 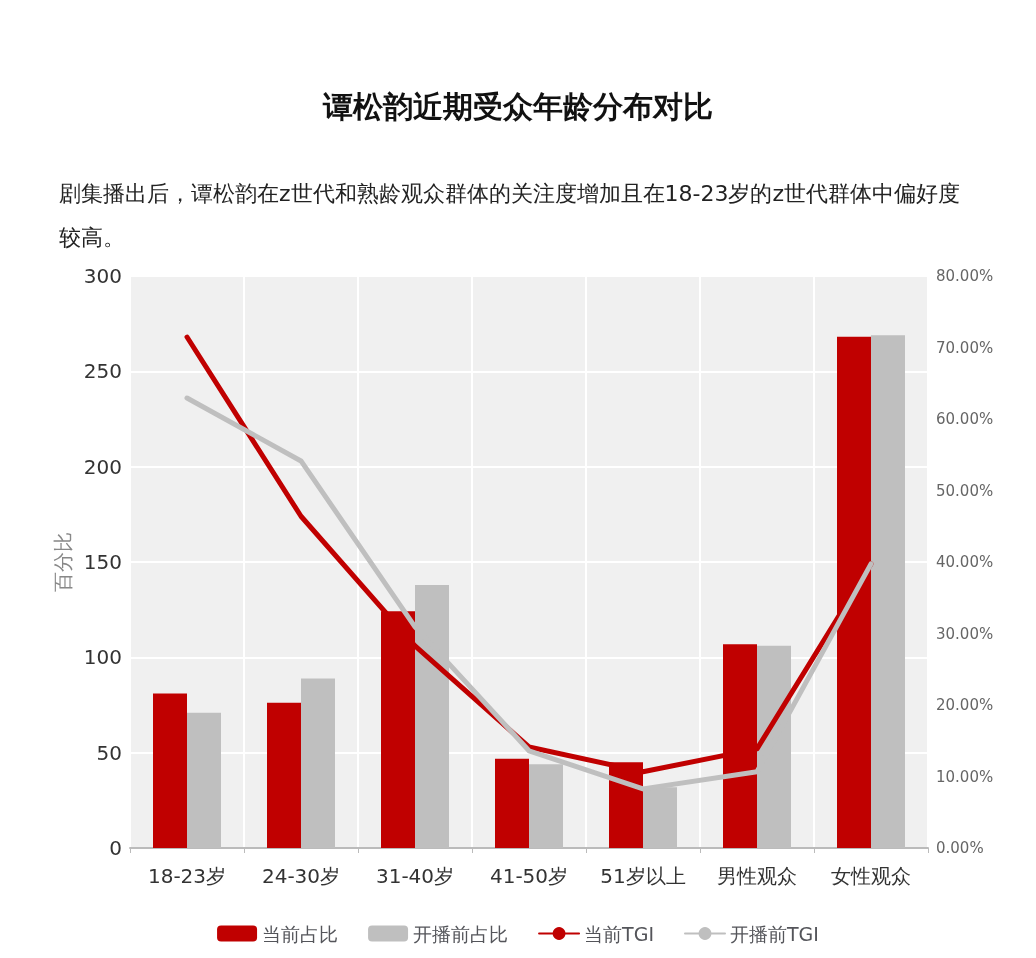 I want to click on y-tick-label: 250, so click(x=102, y=371).